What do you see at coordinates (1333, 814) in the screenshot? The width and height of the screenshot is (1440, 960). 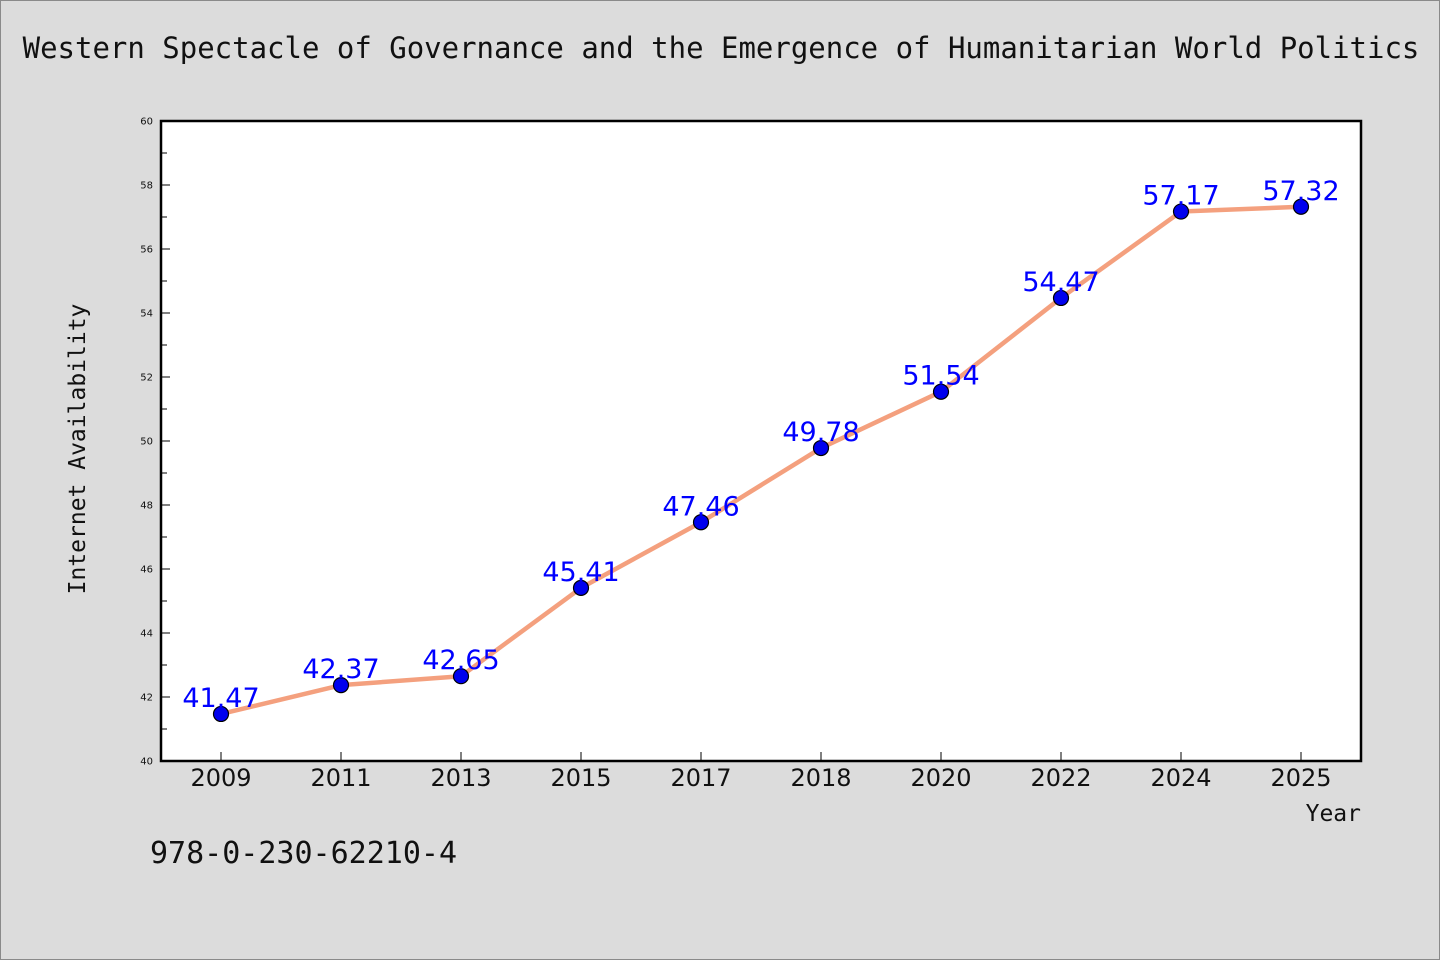 I see `x-axis-label: Year` at bounding box center [1333, 814].